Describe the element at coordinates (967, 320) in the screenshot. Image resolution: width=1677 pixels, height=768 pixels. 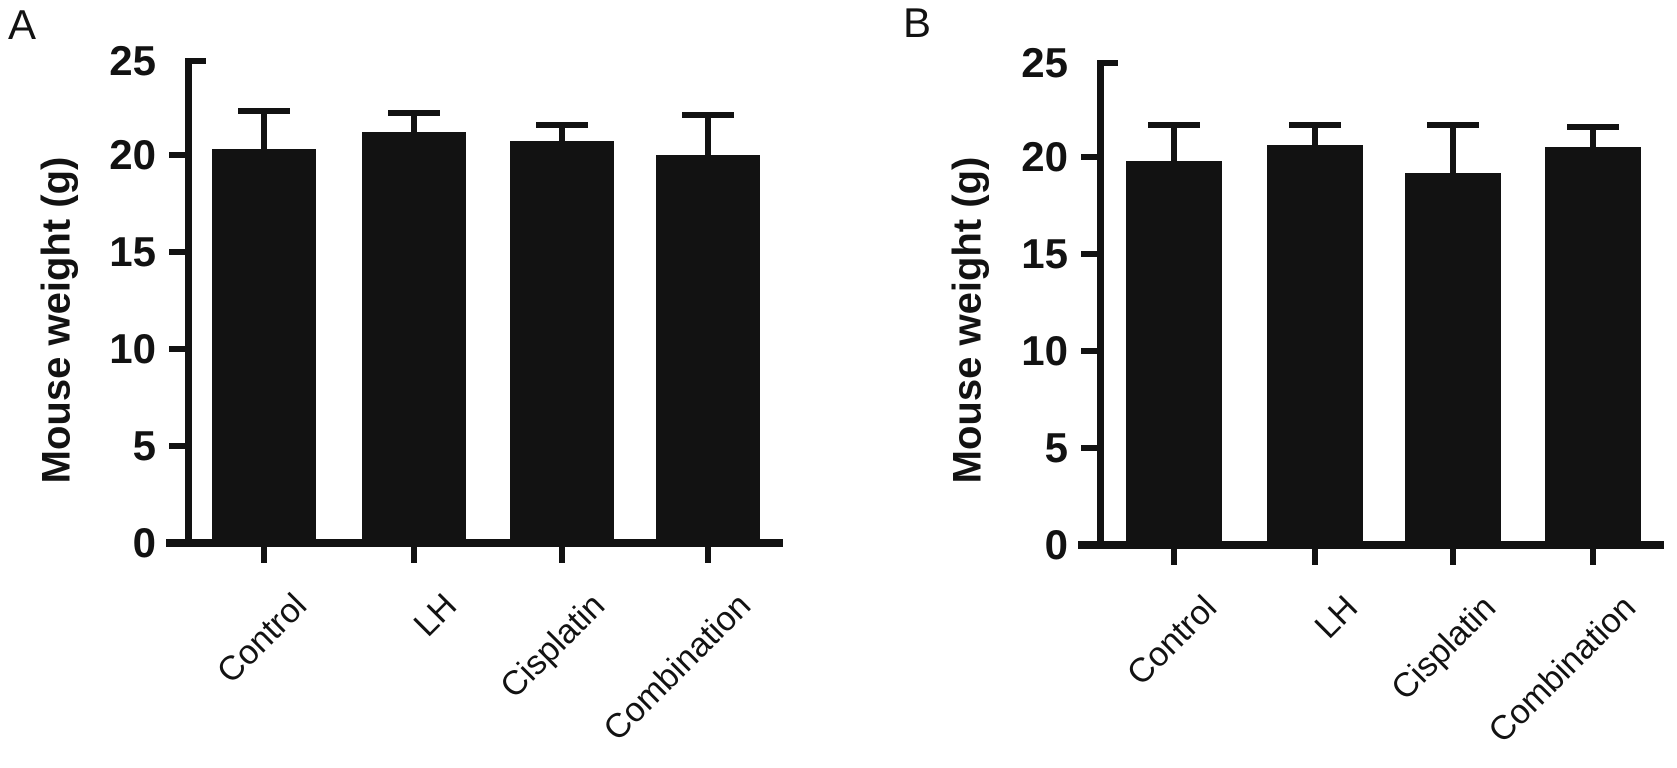
I see `panel-b-y-axis-title-text: Mouse weight (g)` at that location.